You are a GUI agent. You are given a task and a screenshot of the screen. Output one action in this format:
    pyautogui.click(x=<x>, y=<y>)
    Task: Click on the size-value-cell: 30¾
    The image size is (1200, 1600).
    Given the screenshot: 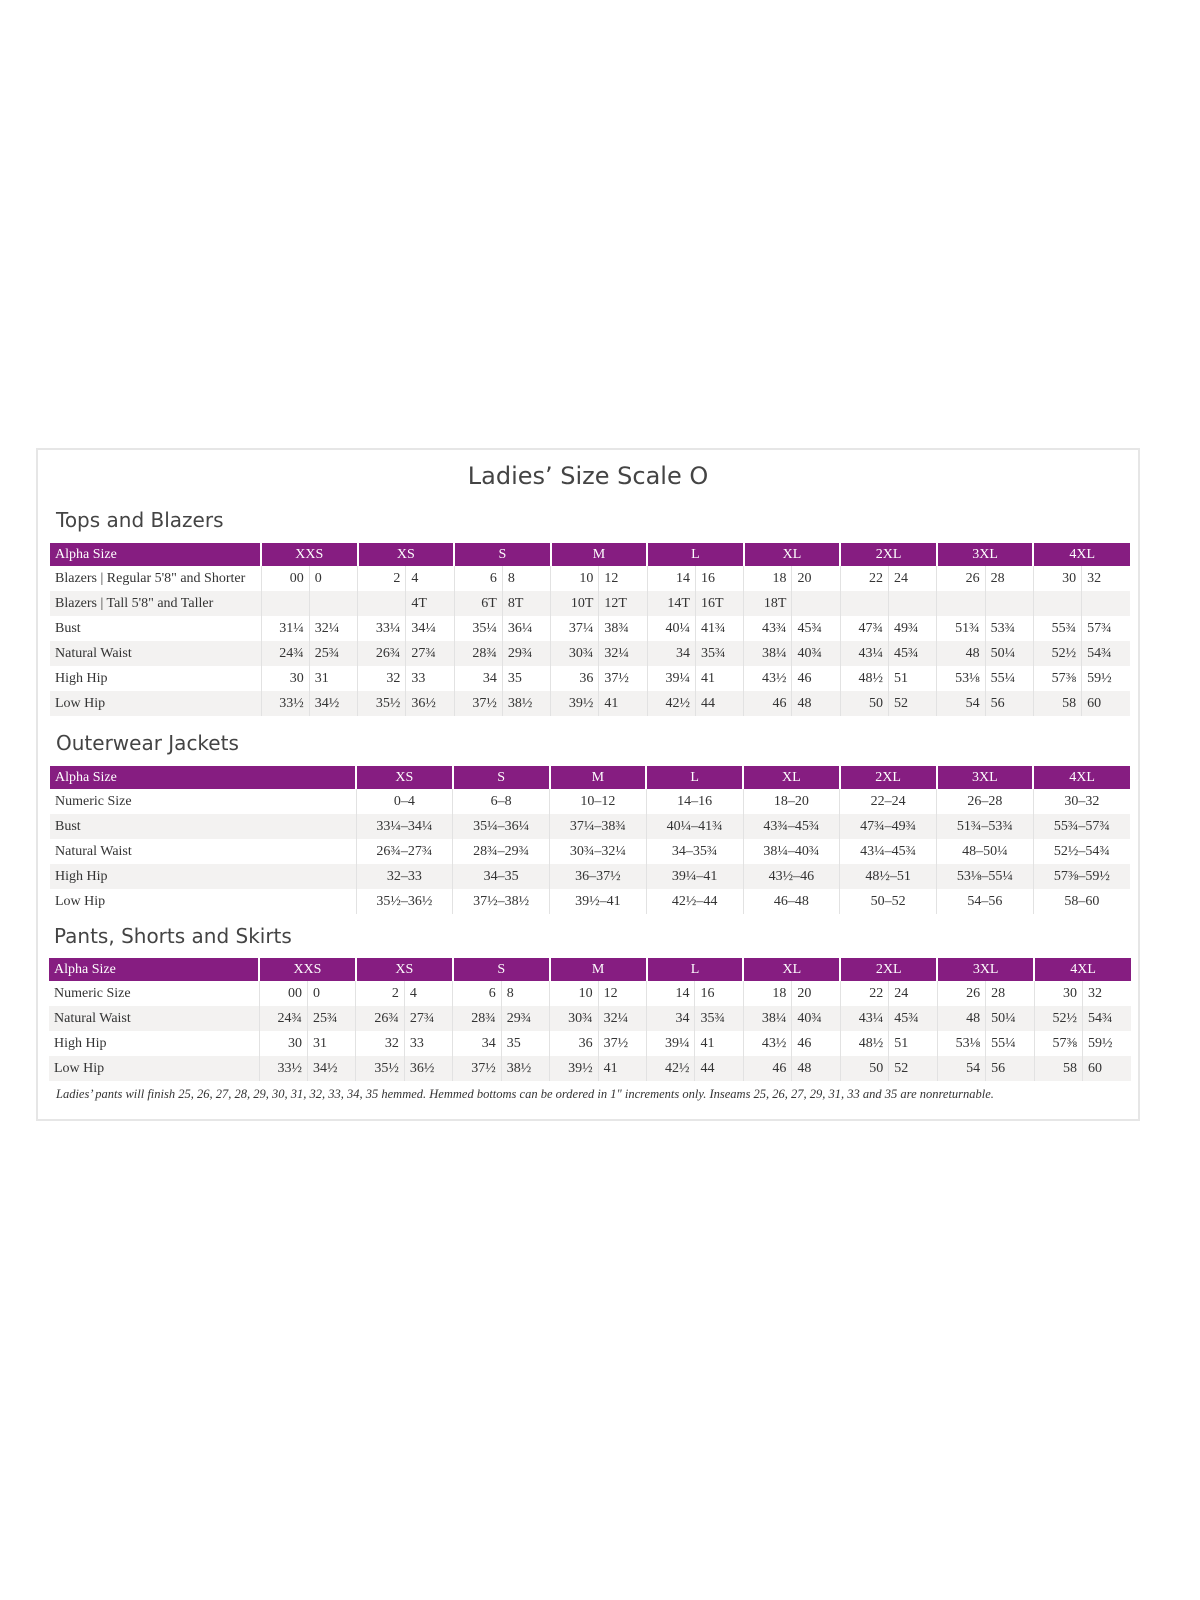 What is the action you would take?
    pyautogui.click(x=574, y=653)
    